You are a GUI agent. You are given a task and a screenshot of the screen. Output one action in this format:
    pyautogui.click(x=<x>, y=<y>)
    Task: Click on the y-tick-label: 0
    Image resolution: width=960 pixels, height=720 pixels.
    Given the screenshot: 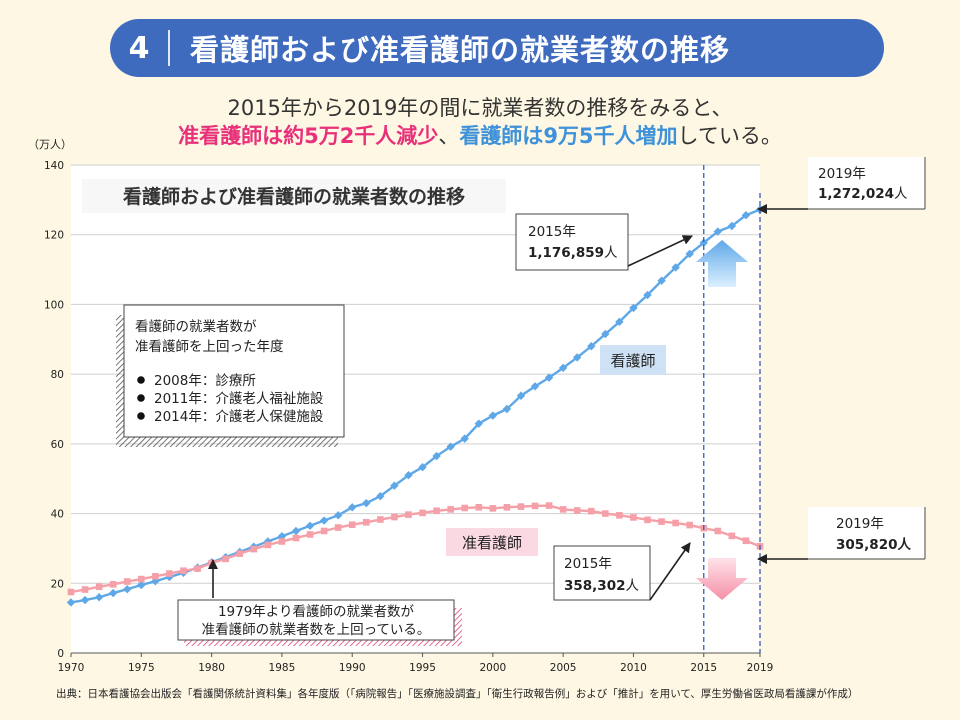 What is the action you would take?
    pyautogui.click(x=60, y=654)
    